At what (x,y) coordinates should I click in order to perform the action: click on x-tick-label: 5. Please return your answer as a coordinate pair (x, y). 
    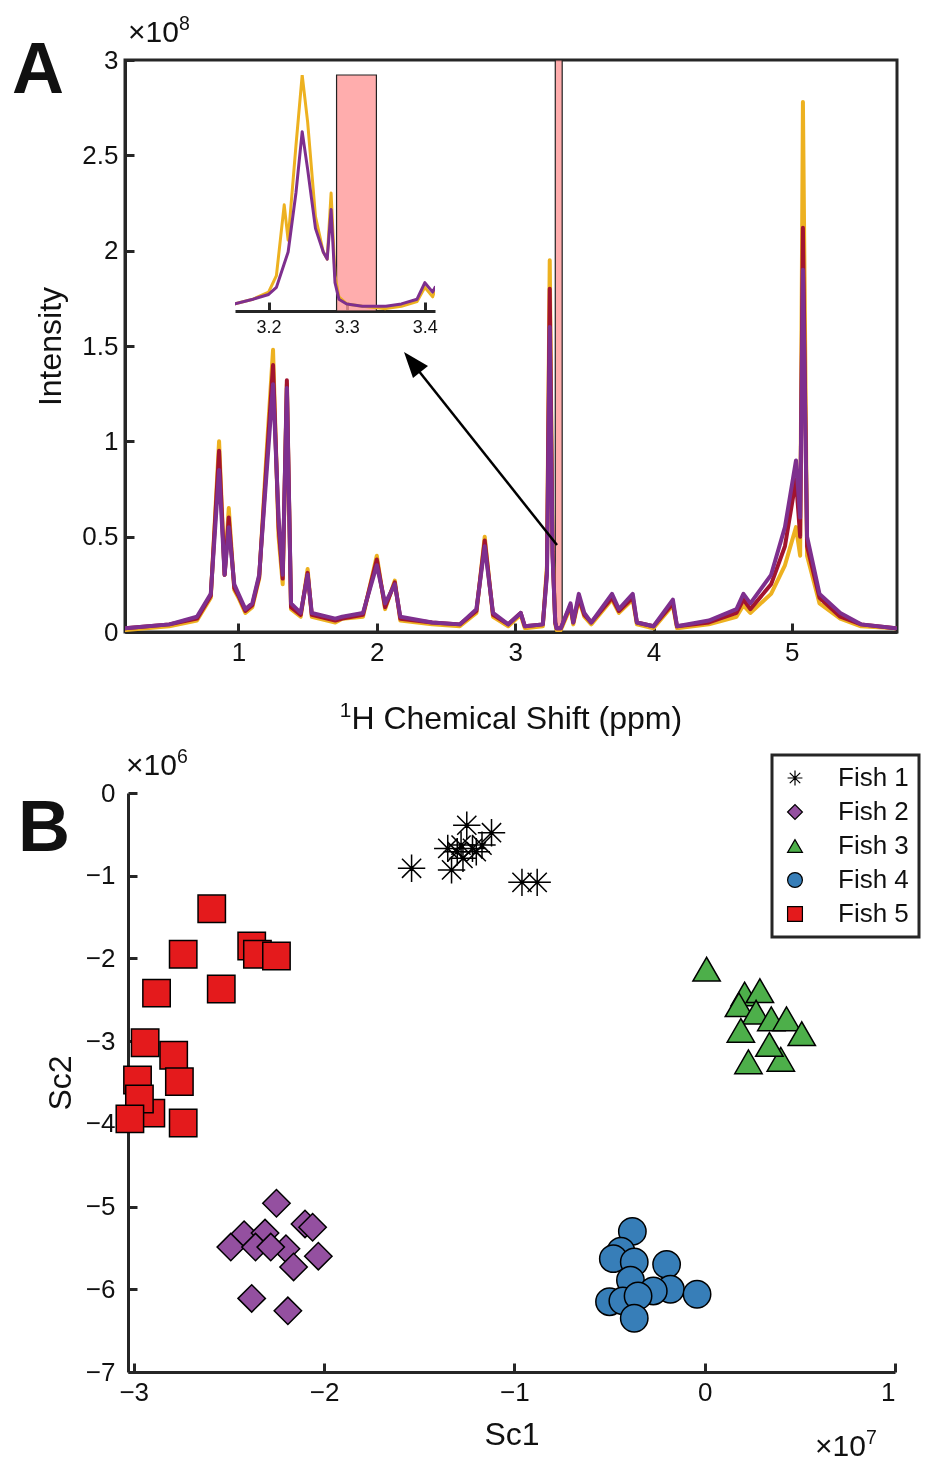
    Looking at the image, I should click on (792, 651).